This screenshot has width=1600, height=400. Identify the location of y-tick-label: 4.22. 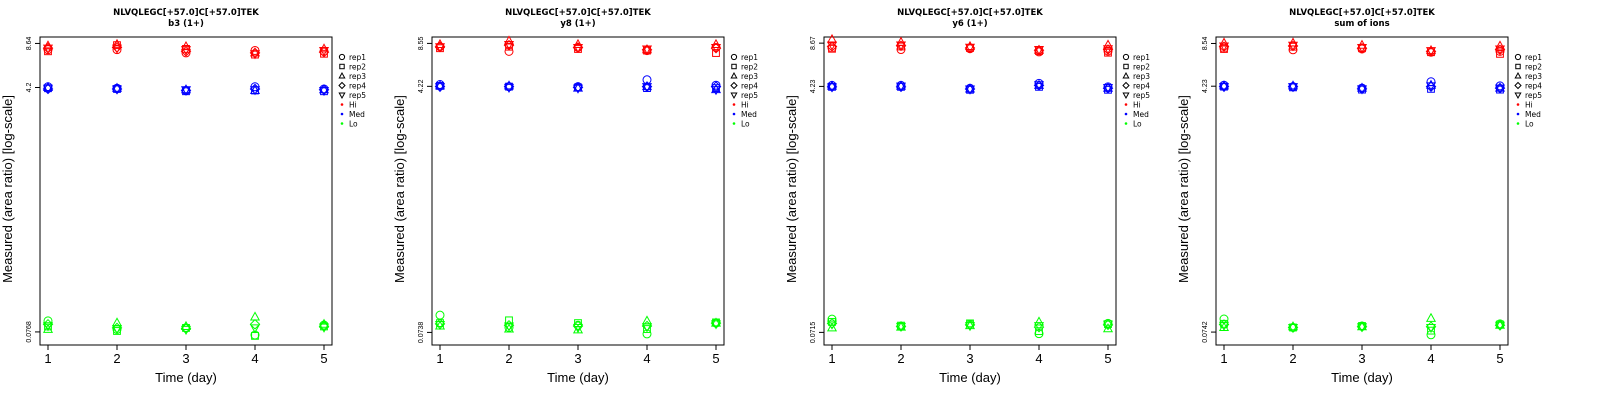
(421, 86).